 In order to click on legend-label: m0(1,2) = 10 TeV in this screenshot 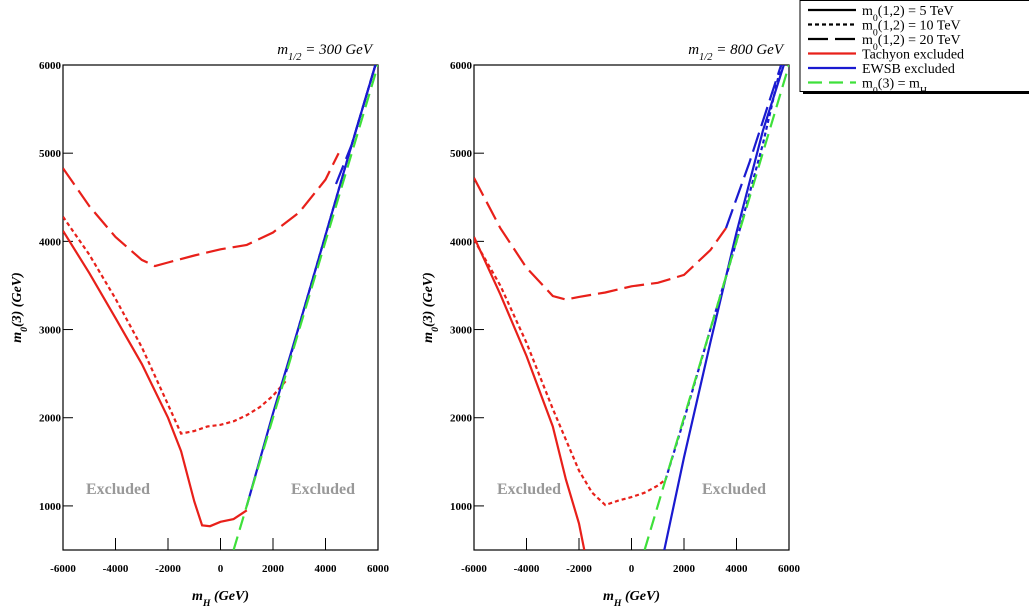, I will do `click(911, 29)`.